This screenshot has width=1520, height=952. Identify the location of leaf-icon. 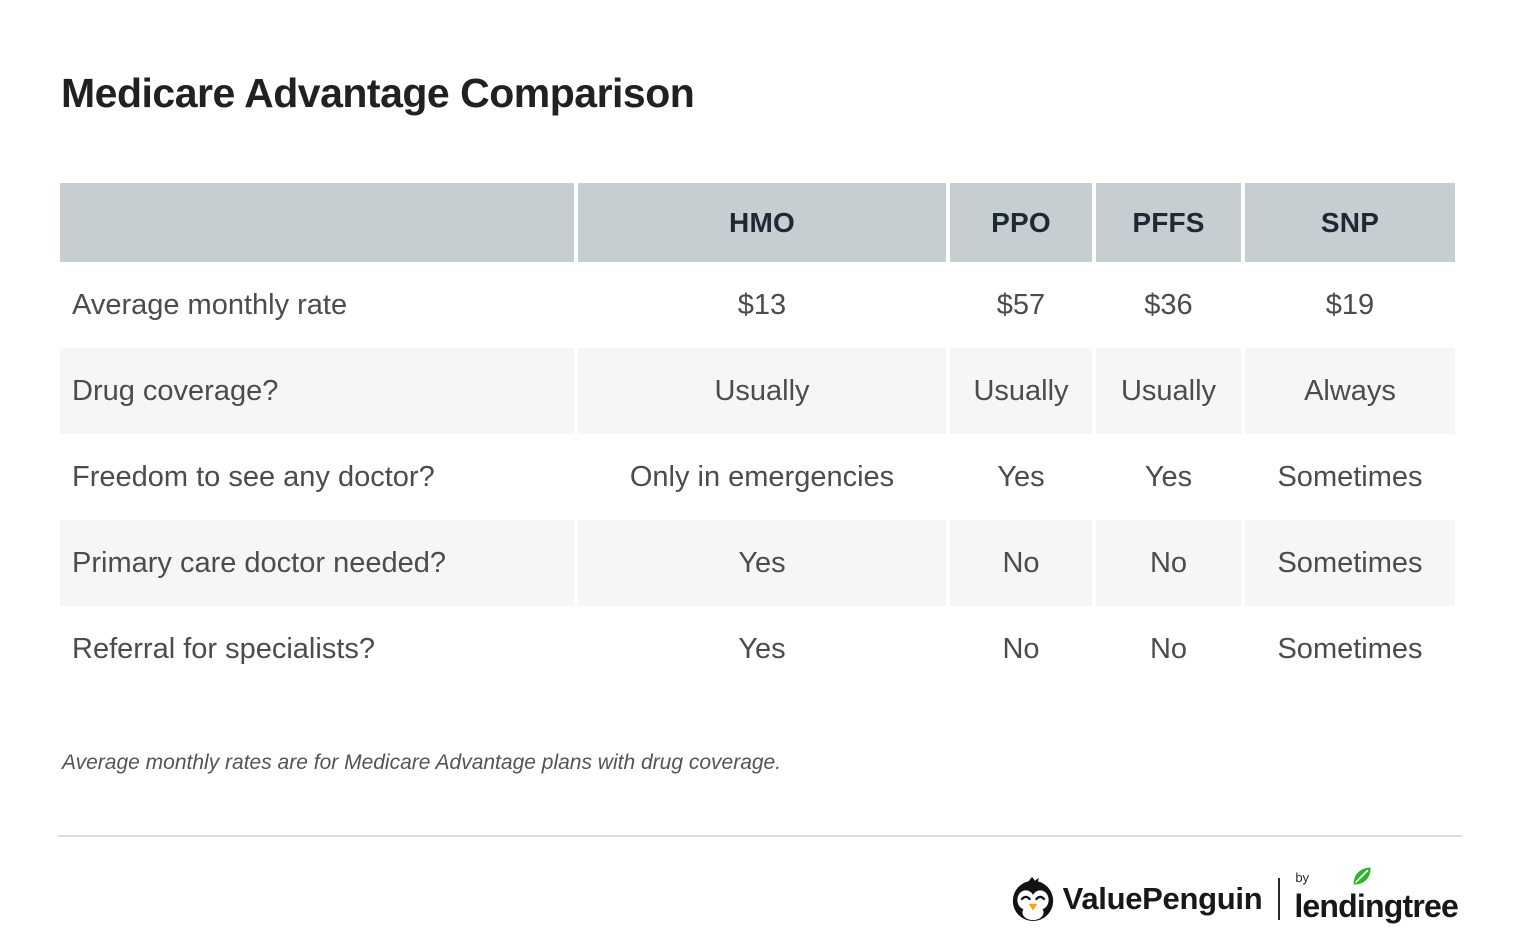
(1362, 876).